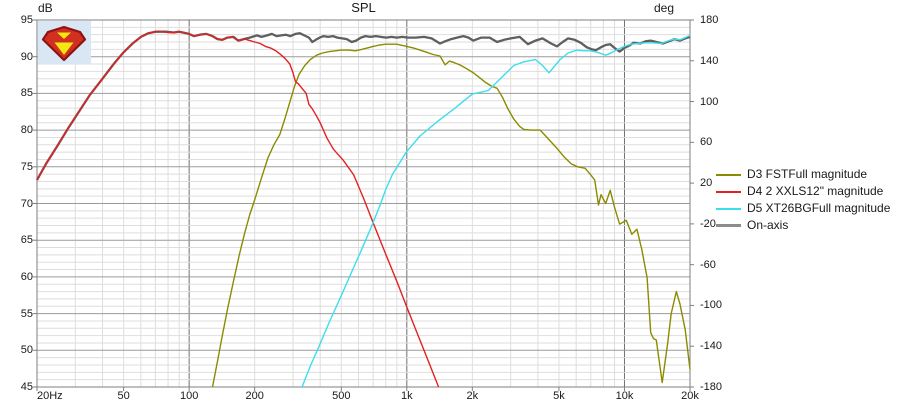 This screenshot has width=911, height=405. What do you see at coordinates (26, 166) in the screenshot?
I see `y-left-tick-75: 75` at bounding box center [26, 166].